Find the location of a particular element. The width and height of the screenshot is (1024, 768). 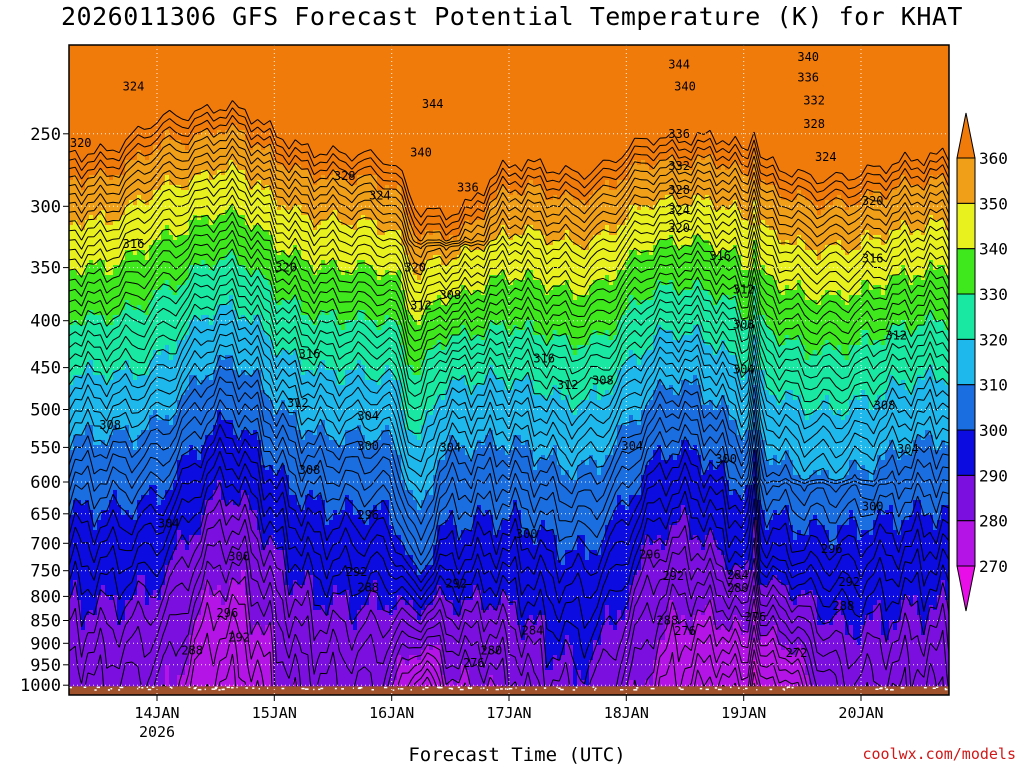

x-tick-label: 19JAN is located at coordinates (743, 713).